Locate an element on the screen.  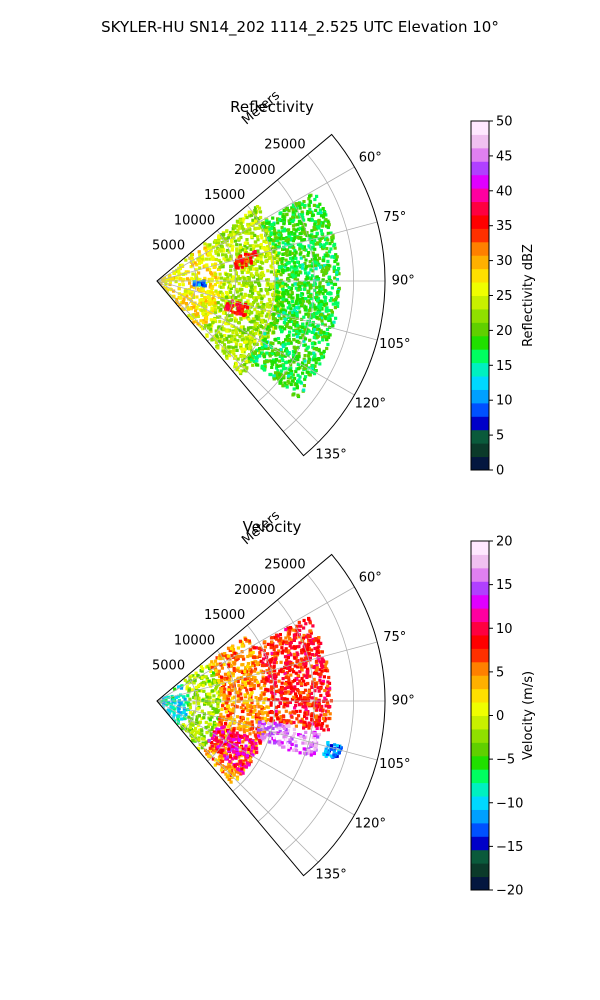
colorbar-tick-label: −10 is located at coordinates (509, 803).